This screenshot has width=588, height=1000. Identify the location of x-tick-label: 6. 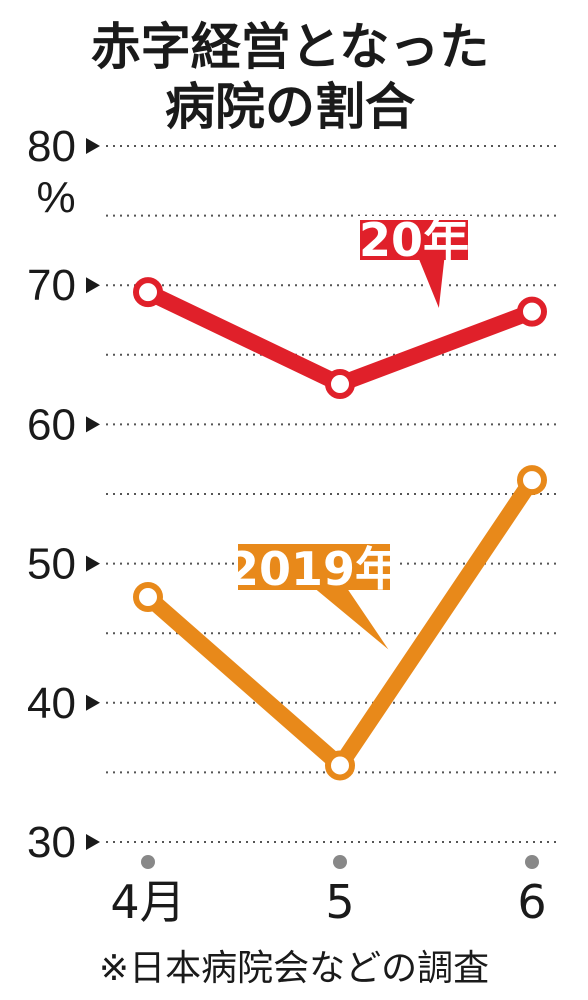
(531, 902).